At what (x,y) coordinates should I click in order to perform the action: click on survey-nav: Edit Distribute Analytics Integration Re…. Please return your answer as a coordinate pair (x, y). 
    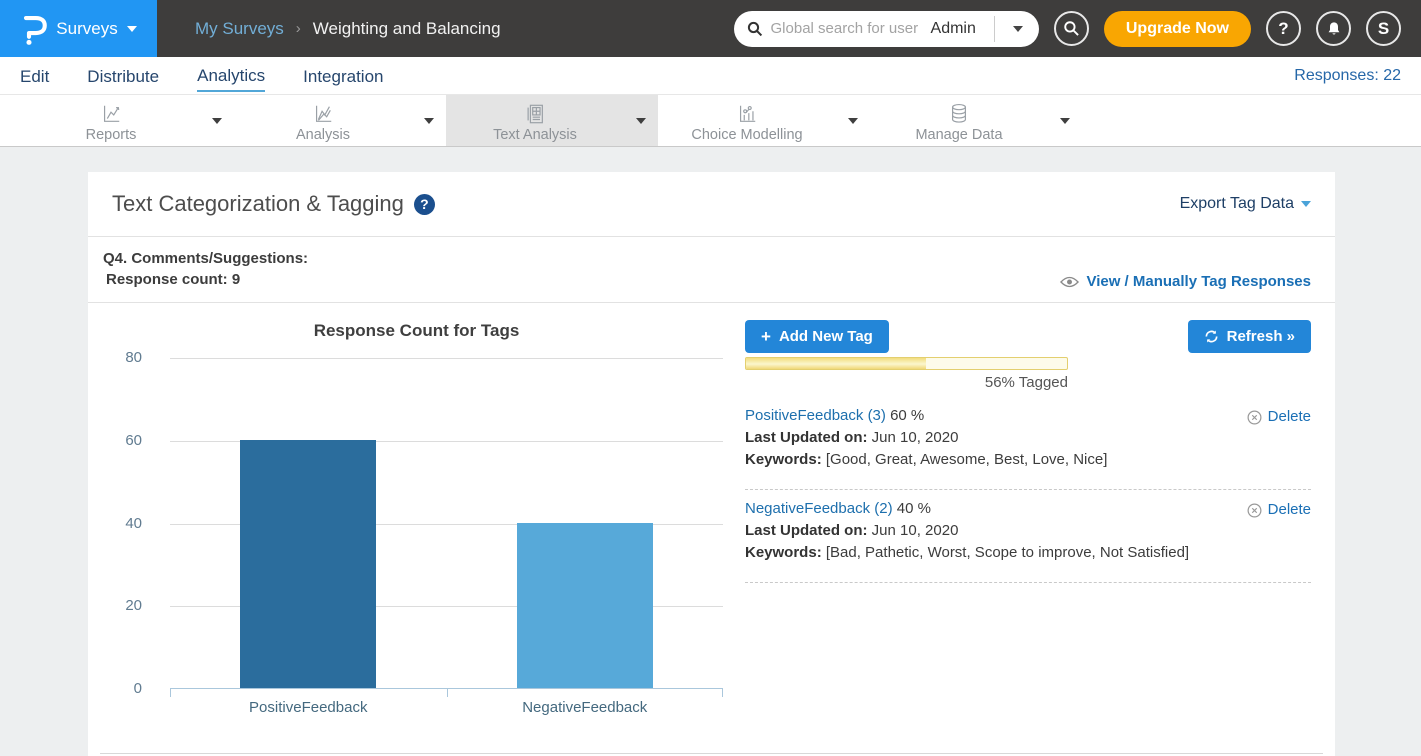
    Looking at the image, I should click on (710, 76).